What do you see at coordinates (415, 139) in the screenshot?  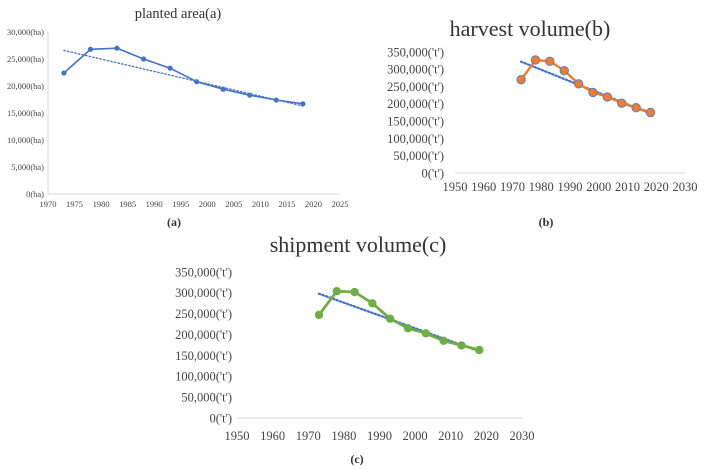 I see `y-tick-label: 100,000('t')` at bounding box center [415, 139].